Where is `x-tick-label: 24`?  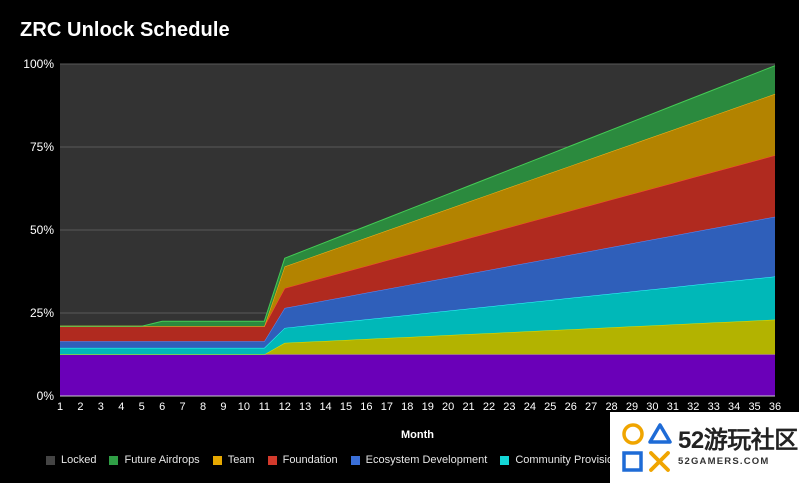 x-tick-label: 24 is located at coordinates (530, 407).